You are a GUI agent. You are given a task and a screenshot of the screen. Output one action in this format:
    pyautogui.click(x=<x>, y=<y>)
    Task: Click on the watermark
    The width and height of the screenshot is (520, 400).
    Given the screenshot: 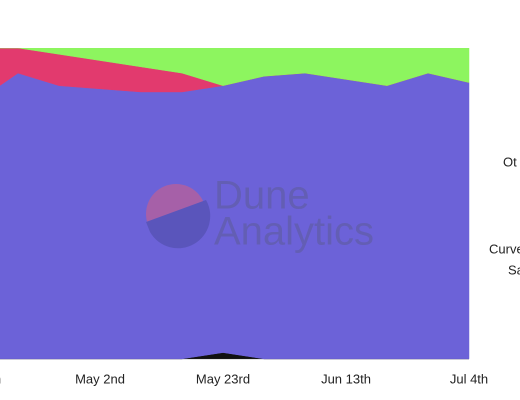 What is the action you would take?
    pyautogui.click(x=178, y=216)
    